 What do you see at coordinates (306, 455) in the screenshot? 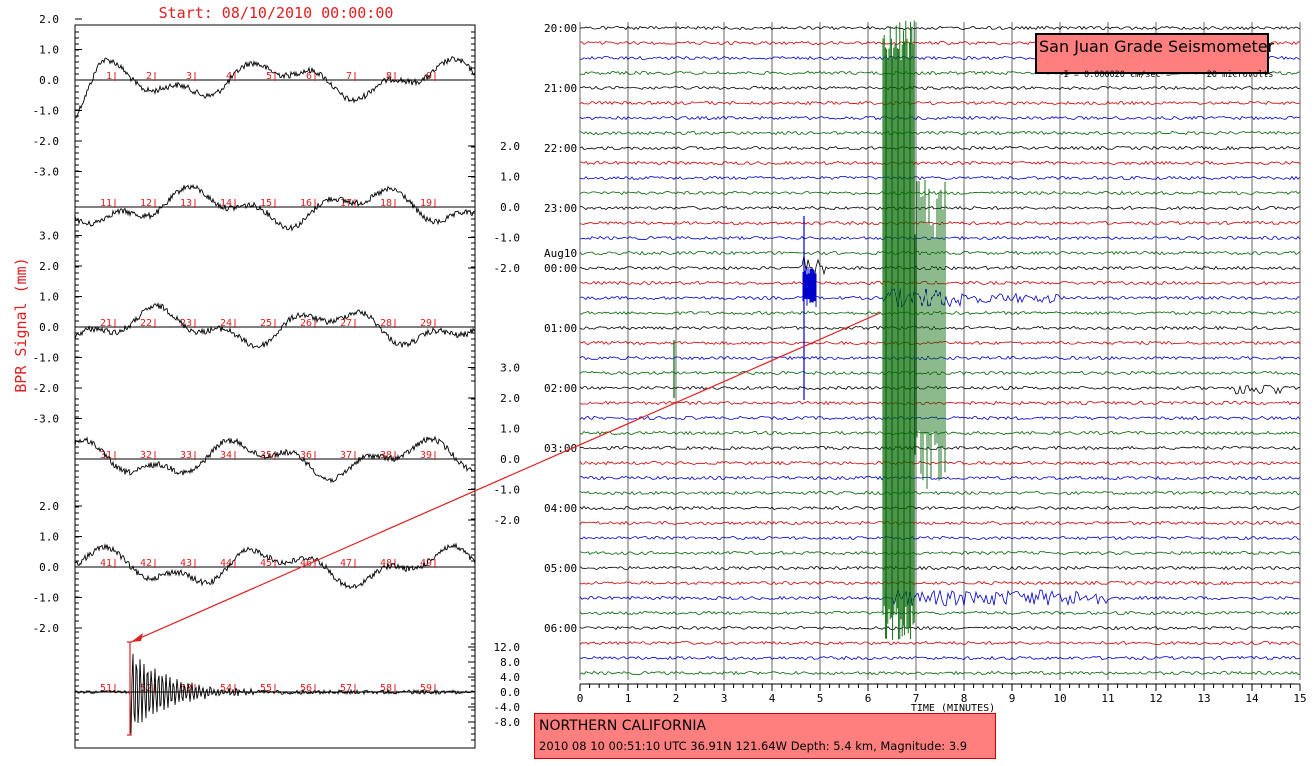
I see `minute-marker-label: 36` at bounding box center [306, 455].